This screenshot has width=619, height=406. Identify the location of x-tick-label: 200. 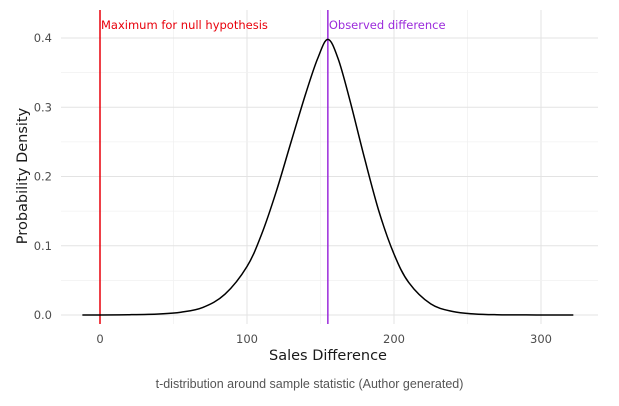
(394, 339).